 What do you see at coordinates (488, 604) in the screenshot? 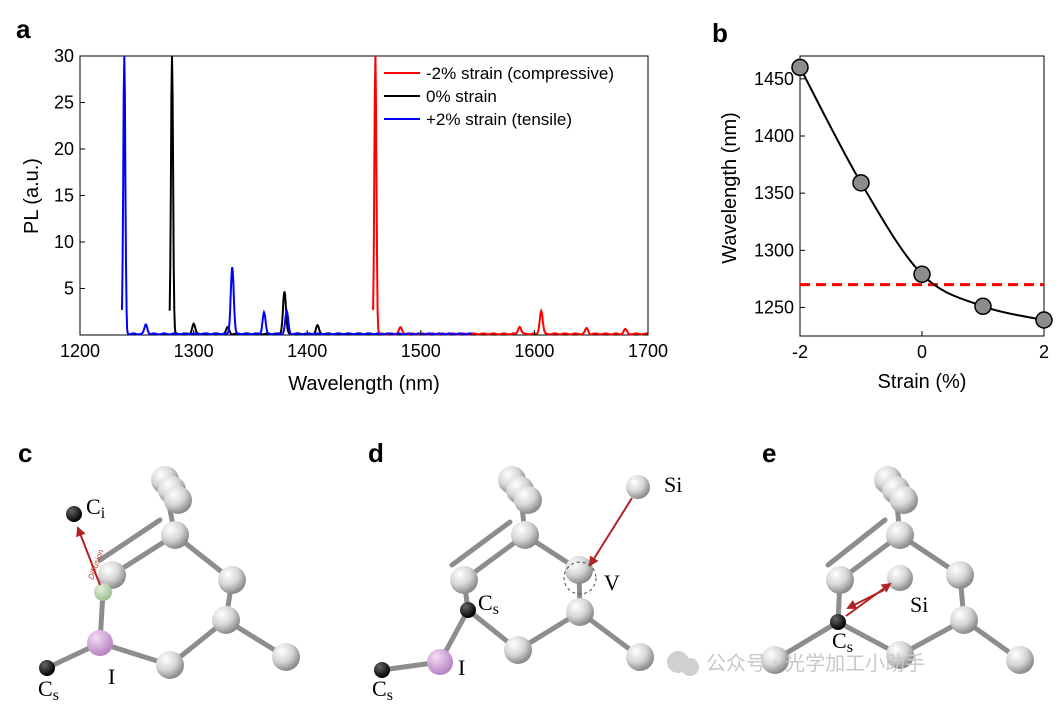
I see `label-cs-d1: Cs` at bounding box center [488, 604].